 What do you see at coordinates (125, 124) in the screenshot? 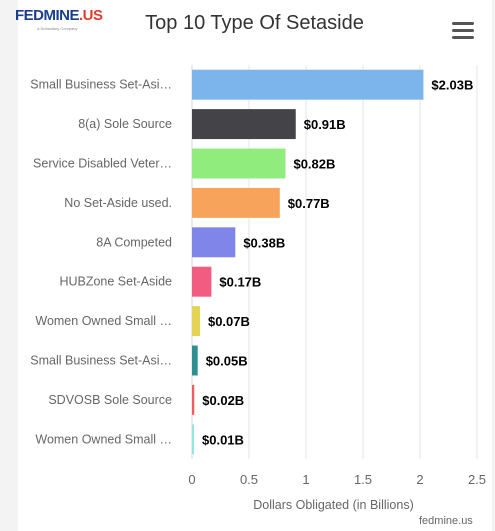
I see `category-label: 8(a) Sole Source` at bounding box center [125, 124].